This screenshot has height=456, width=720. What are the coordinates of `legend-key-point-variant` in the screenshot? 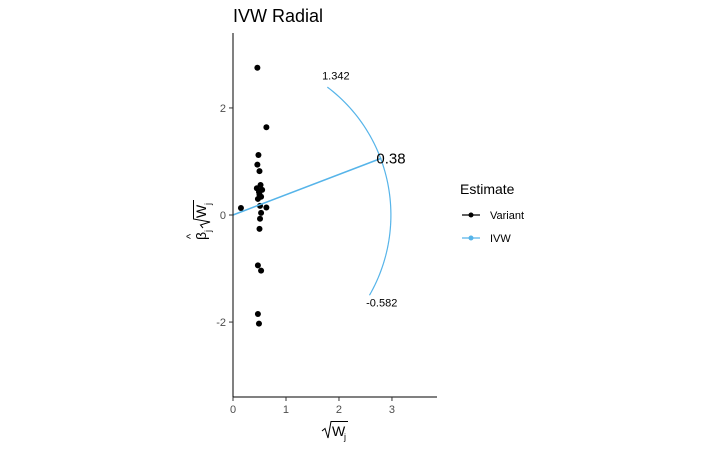 It's located at (471, 215).